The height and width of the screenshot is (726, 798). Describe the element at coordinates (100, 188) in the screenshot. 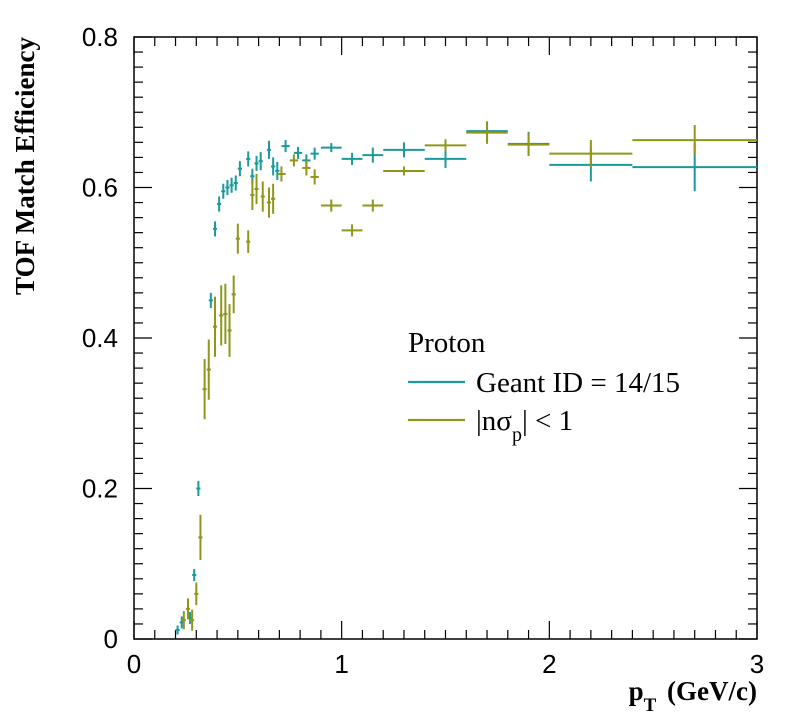

I see `y-tick-label: 0.6` at that location.